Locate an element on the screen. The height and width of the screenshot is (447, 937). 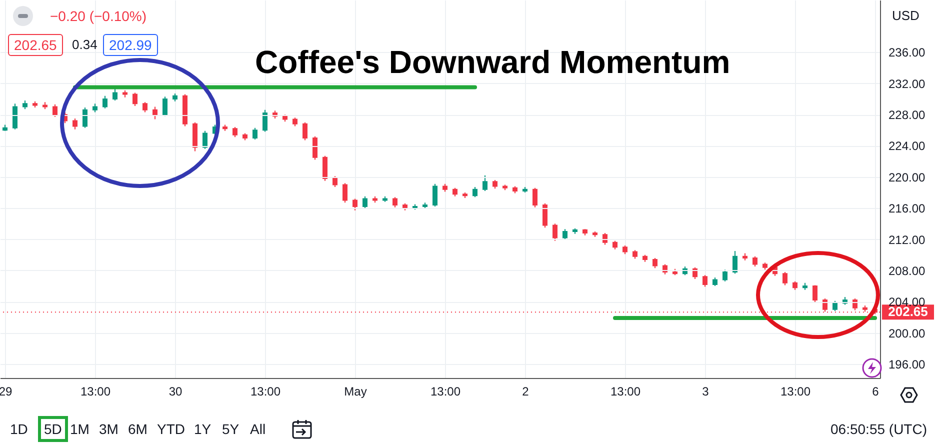
text: 1D is located at coordinates (19, 429).